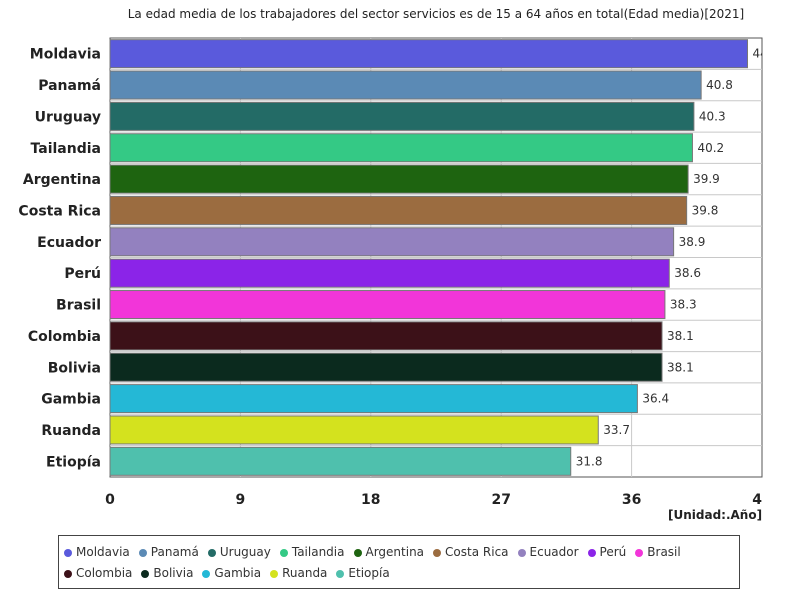 The image size is (800, 600). What do you see at coordinates (62, 180) in the screenshot?
I see `category-label: Argentina` at bounding box center [62, 180].